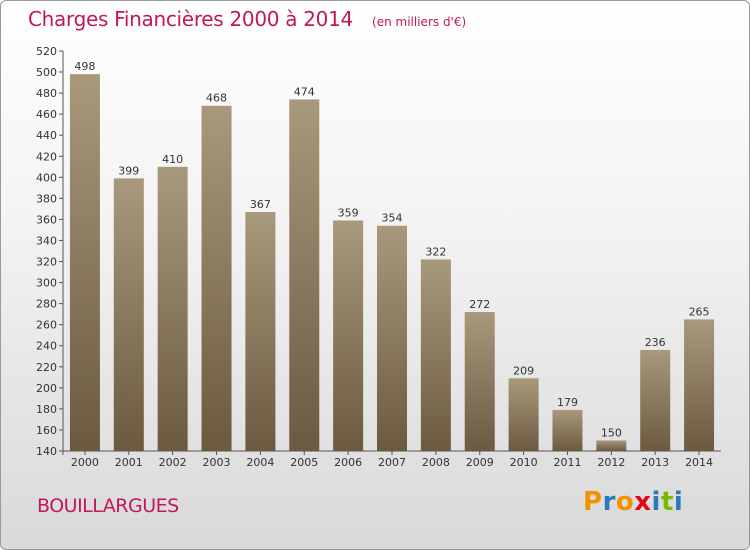 Image resolution: width=750 pixels, height=550 pixels. I want to click on y-tick-label: 140, so click(46, 451).